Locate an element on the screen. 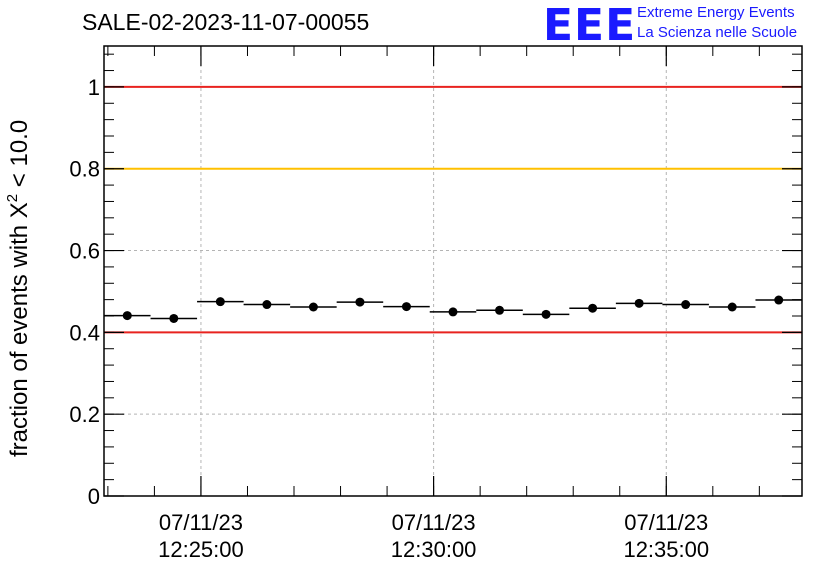 This screenshot has height=572, width=836. y-tick-label: 0 is located at coordinates (94, 496).